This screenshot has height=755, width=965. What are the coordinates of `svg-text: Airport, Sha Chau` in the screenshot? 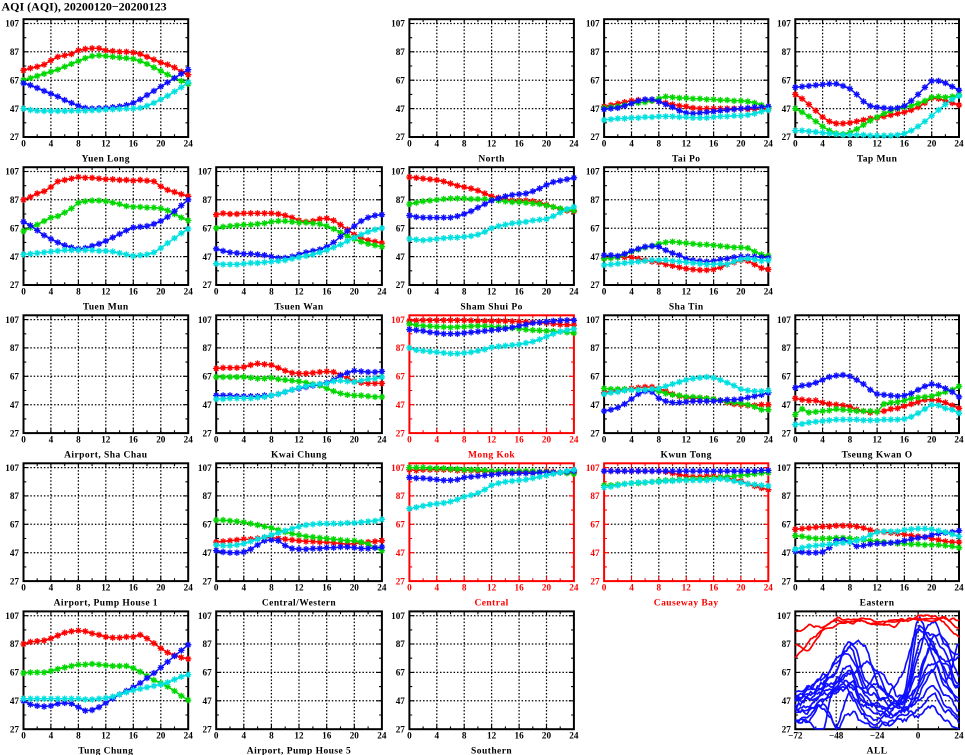 It's located at (106, 456).